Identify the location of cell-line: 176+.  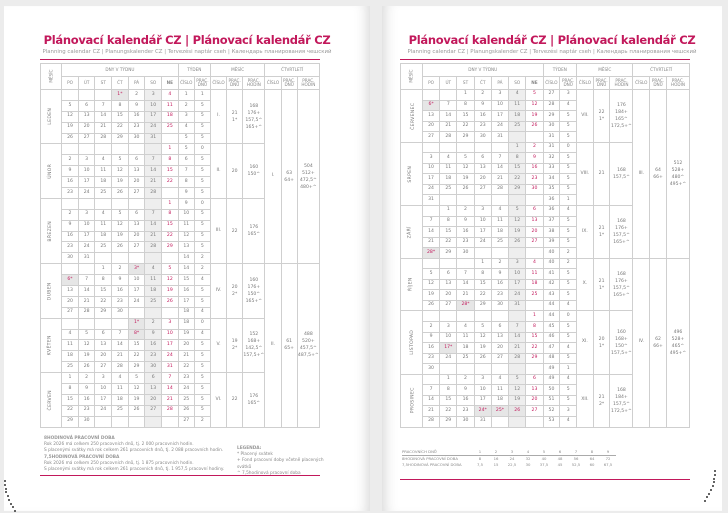
(254, 113).